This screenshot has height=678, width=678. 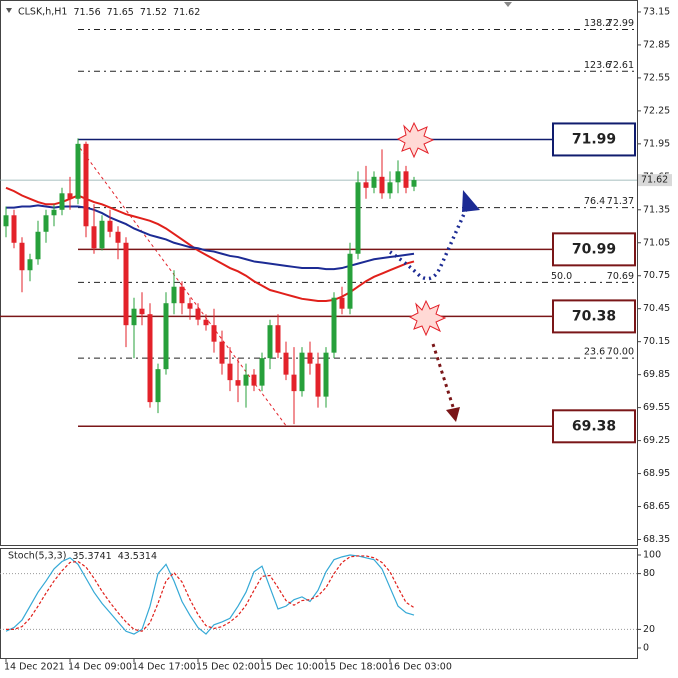 I want to click on fib-ratio: 138.2, so click(x=597, y=23).